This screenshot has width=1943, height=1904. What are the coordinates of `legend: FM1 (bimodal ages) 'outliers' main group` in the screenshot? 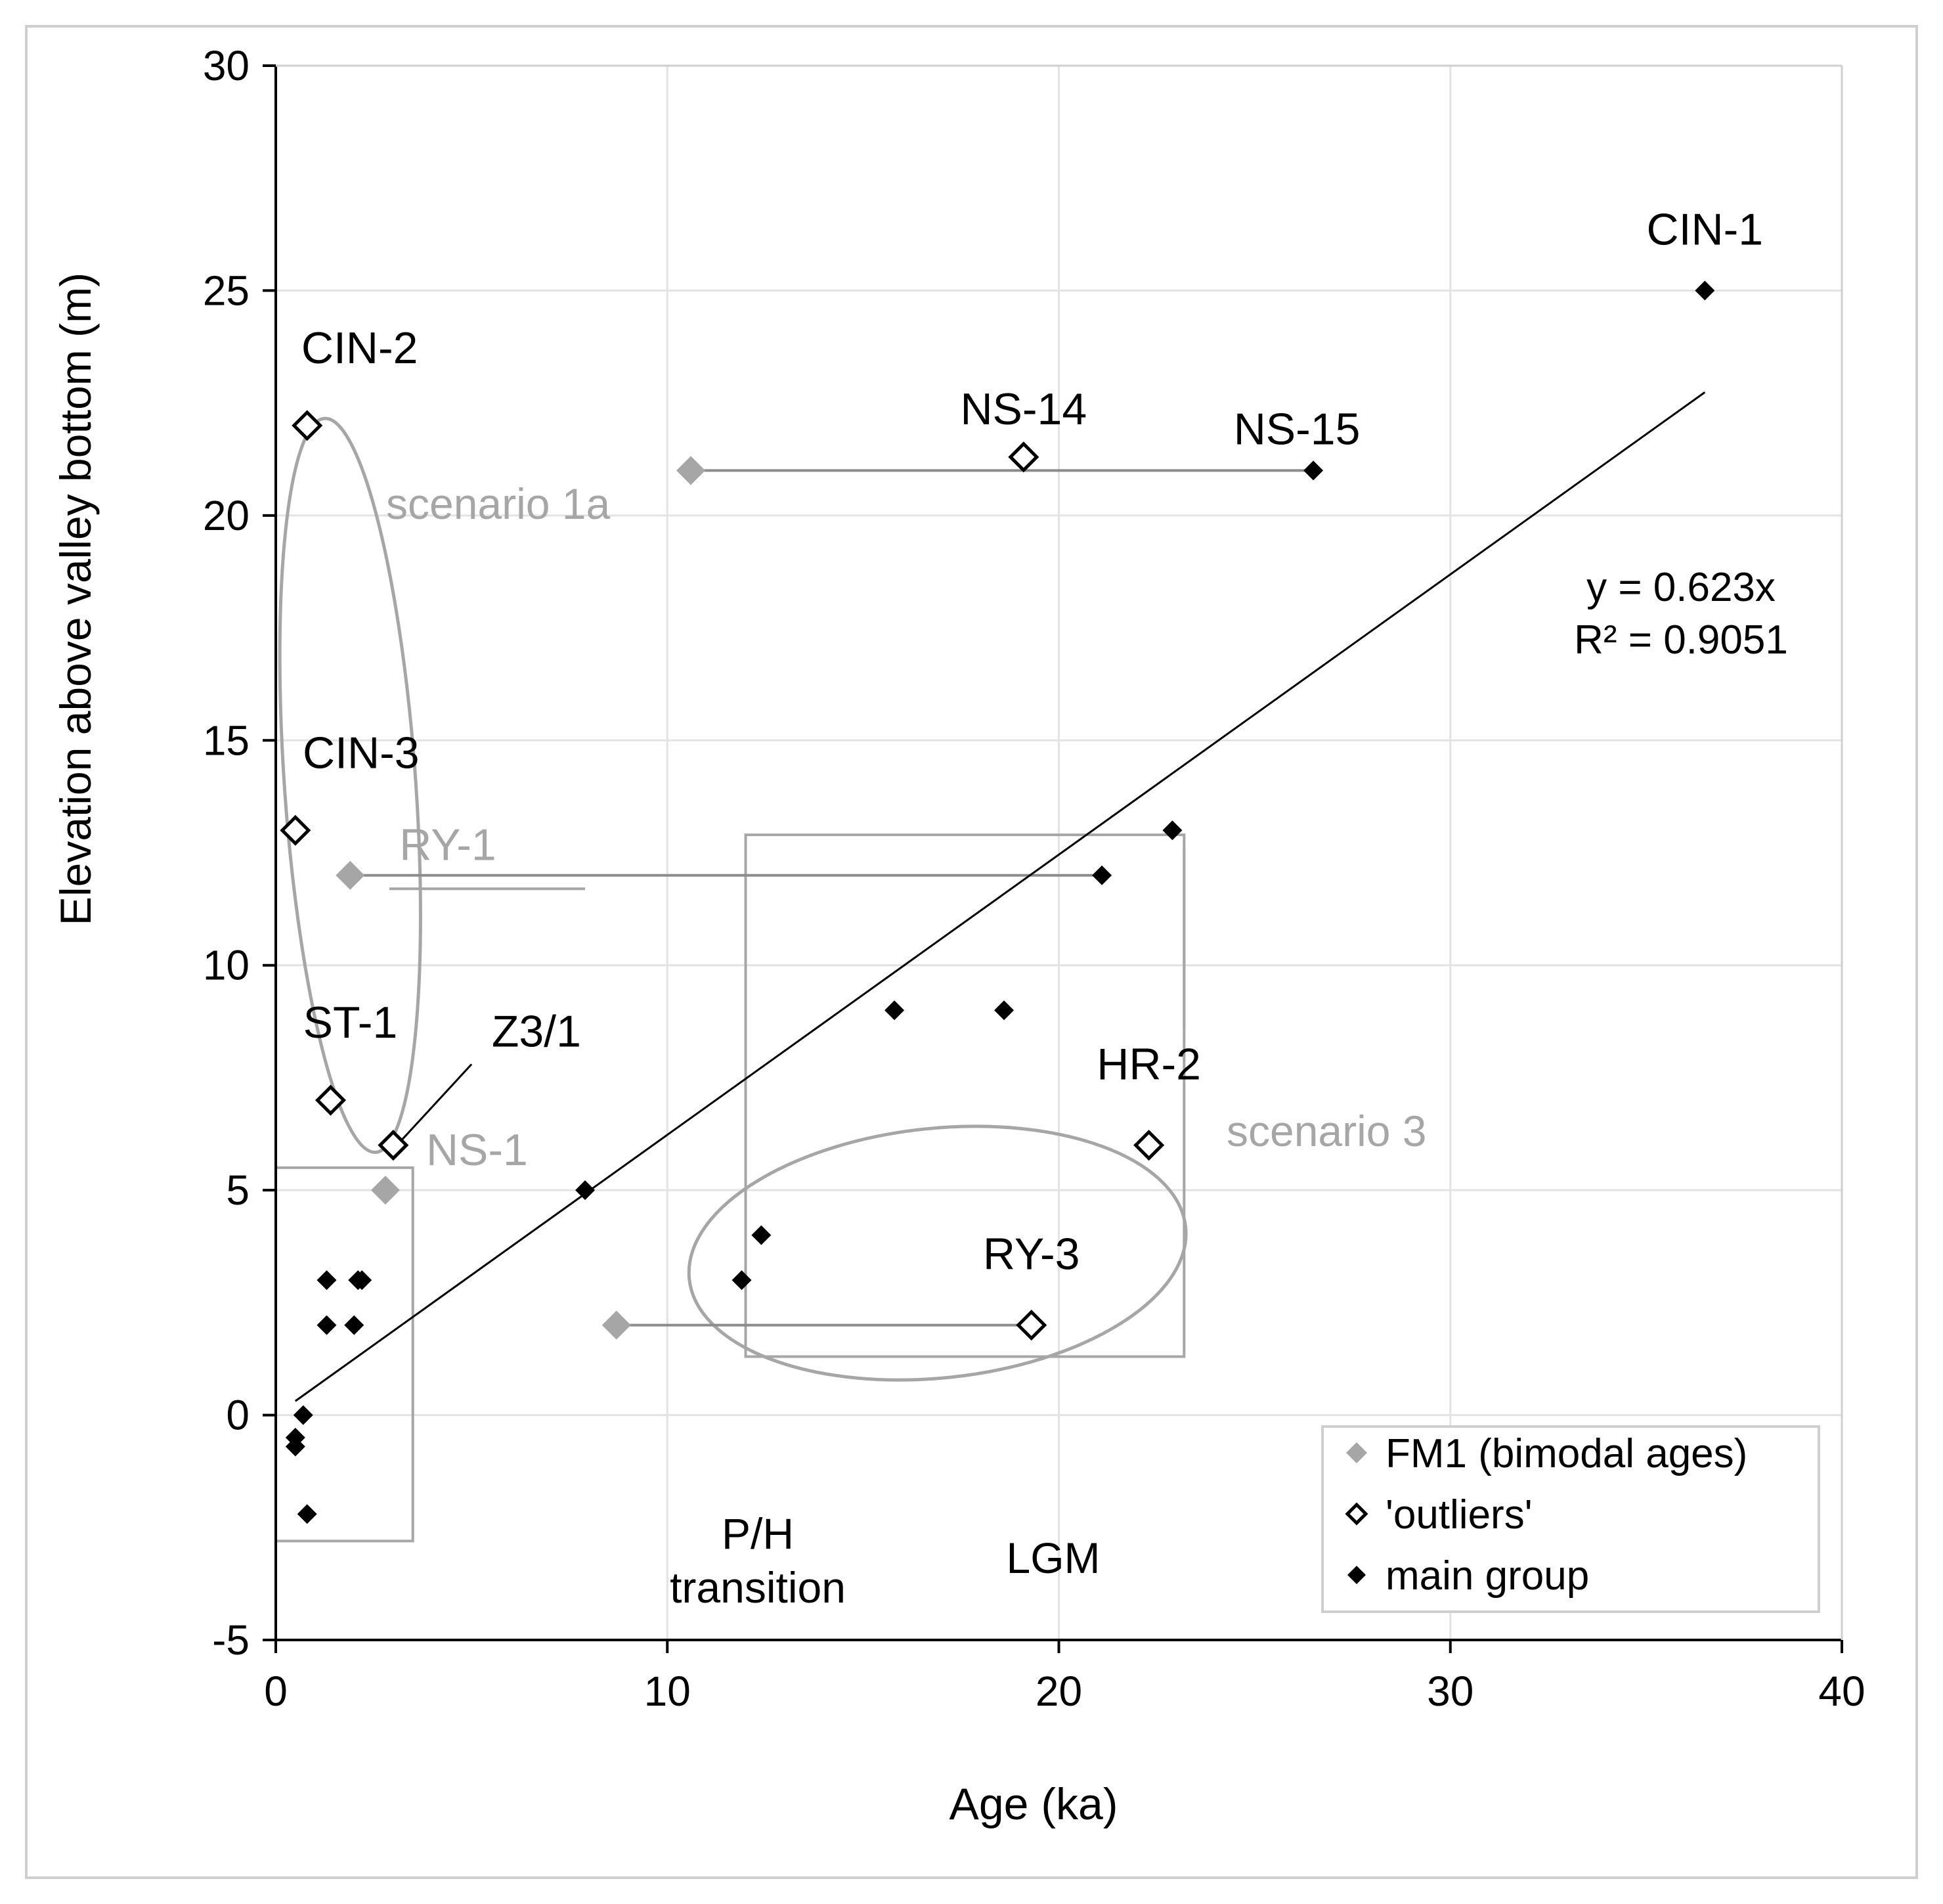 It's located at (1571, 1519).